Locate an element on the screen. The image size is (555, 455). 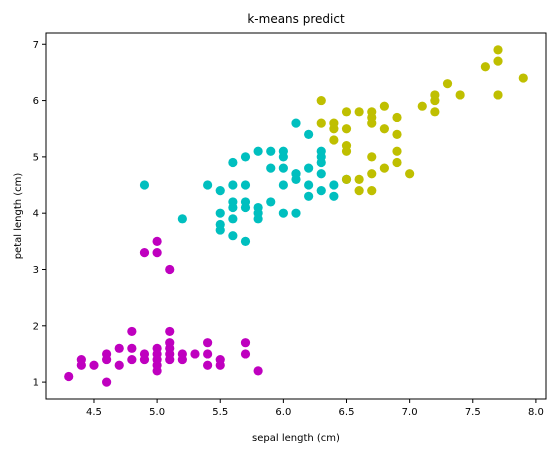
x-tick-label: 7.0 is located at coordinates (410, 412).